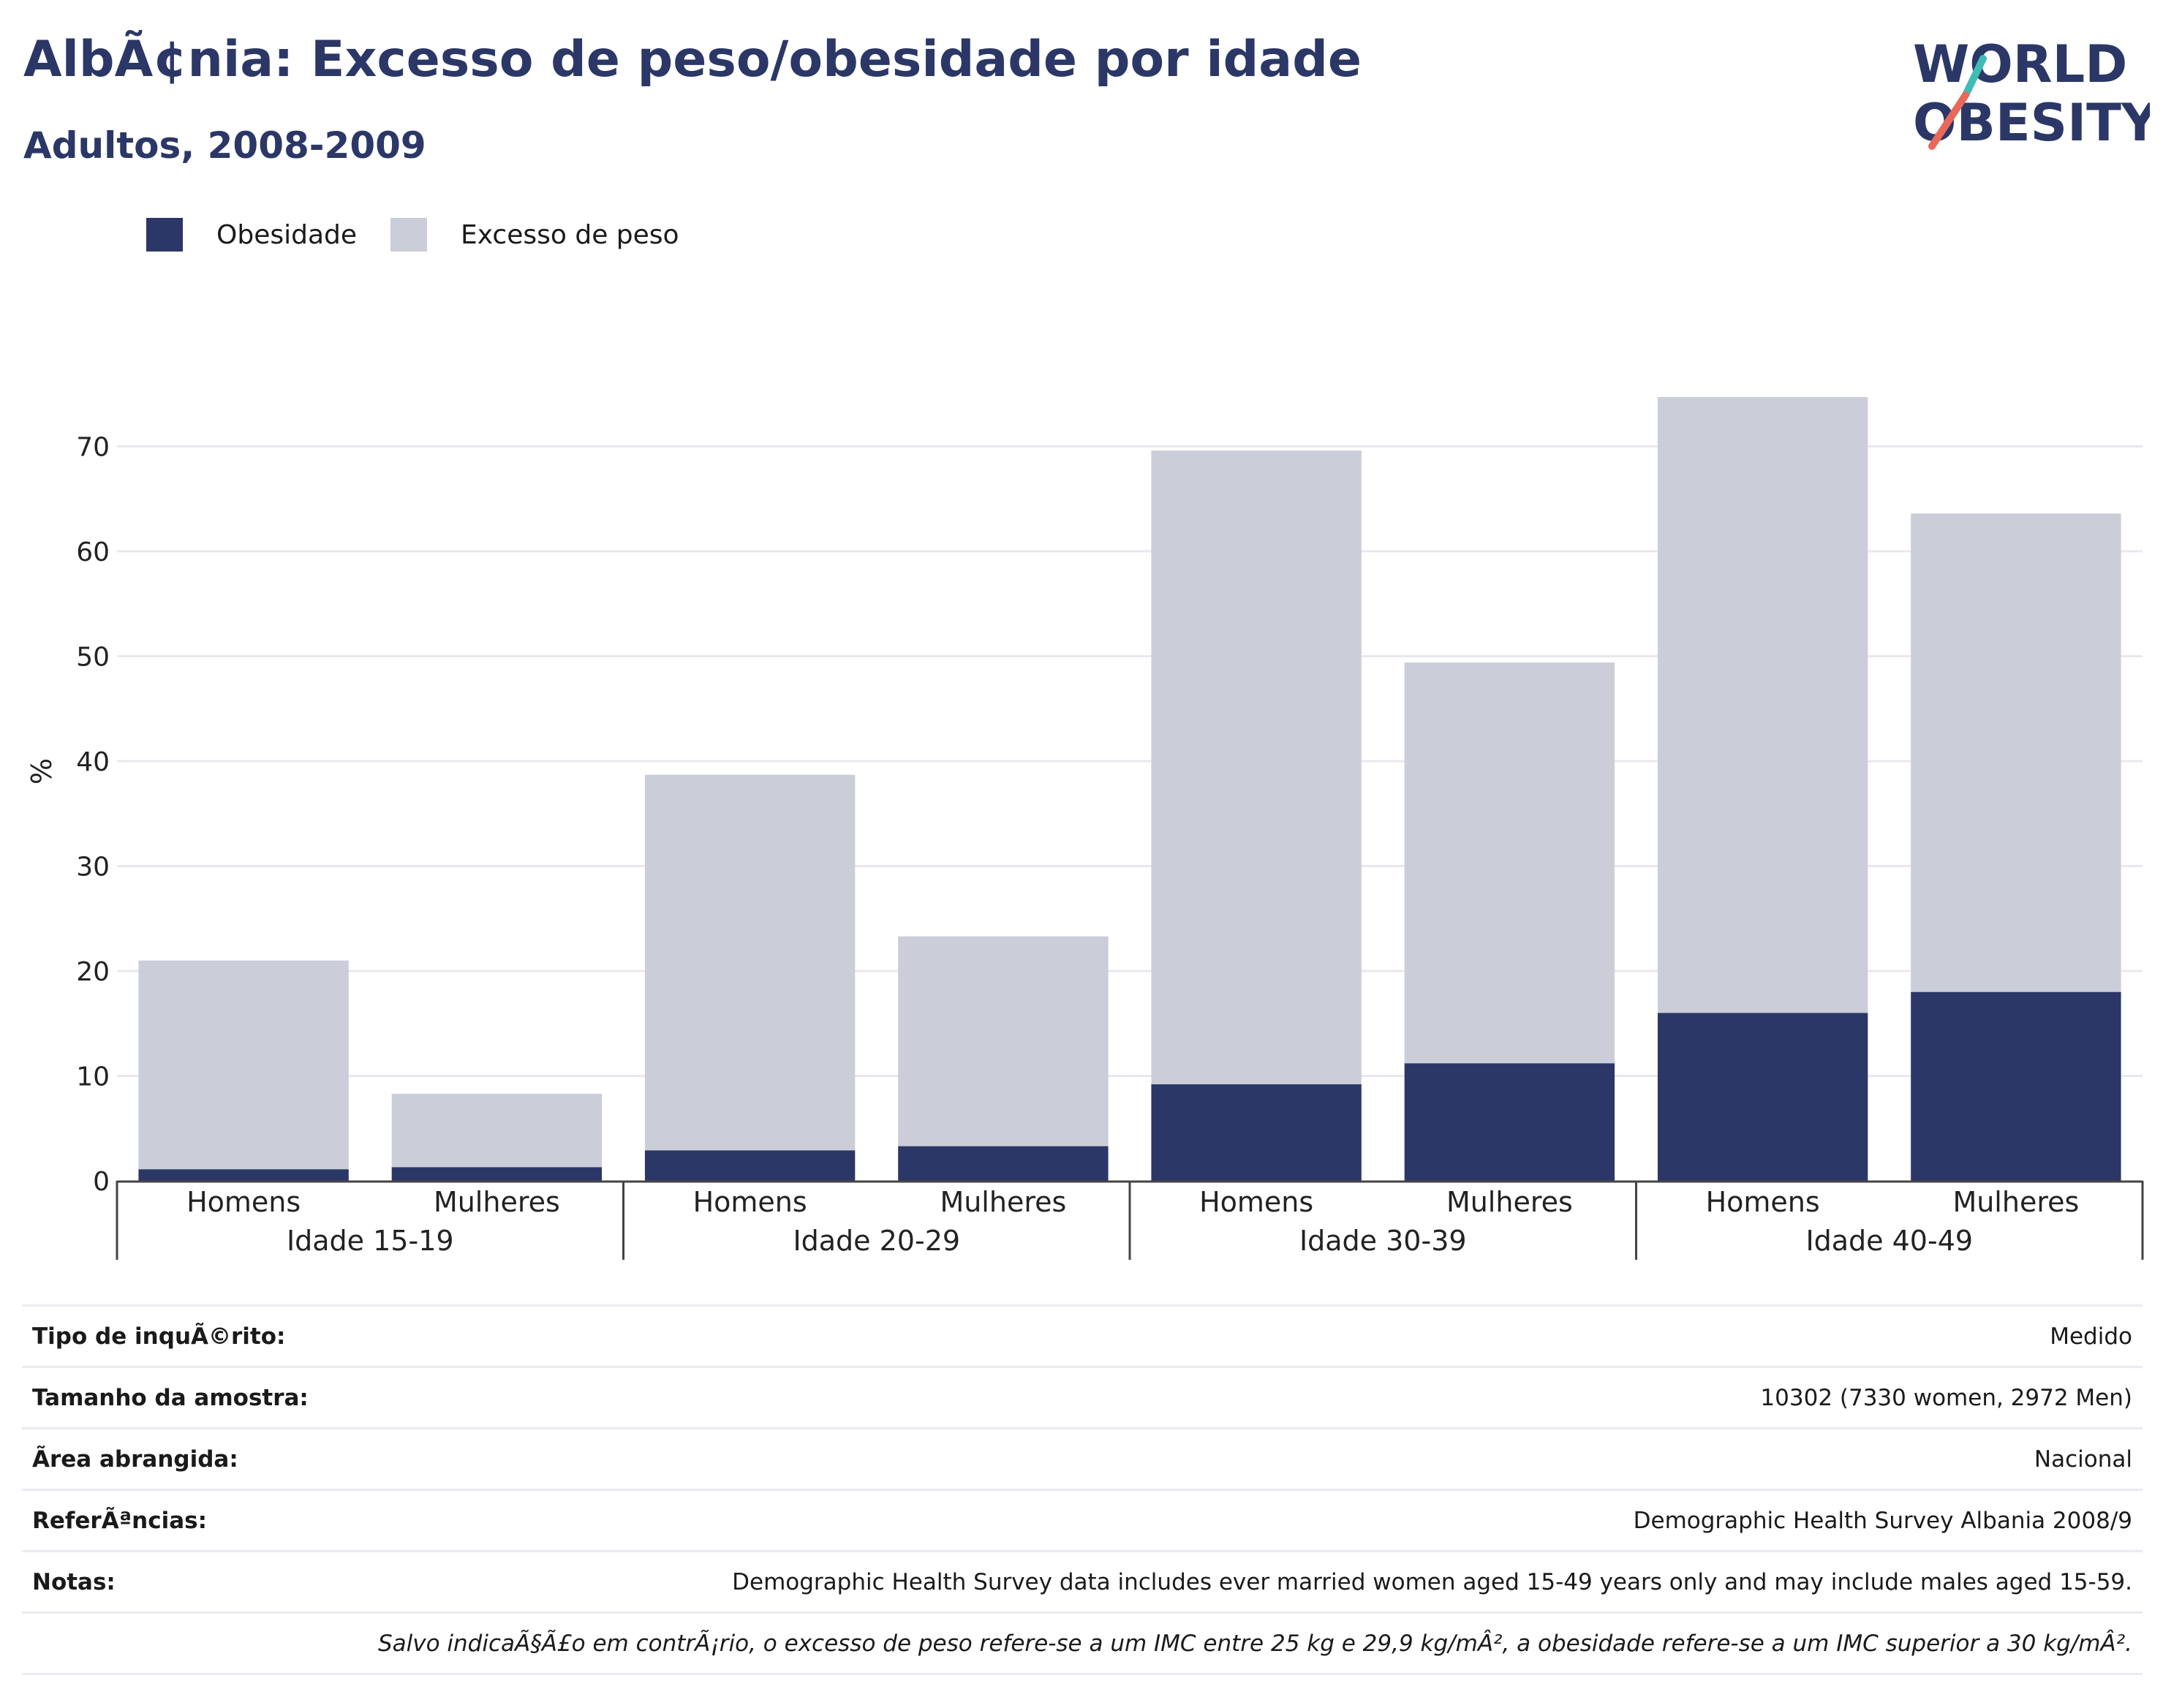 Image resolution: width=2163 pixels, height=1708 pixels. Describe the element at coordinates (409, 235) in the screenshot. I see `legend-swatch-excesso-de-peso` at that location.